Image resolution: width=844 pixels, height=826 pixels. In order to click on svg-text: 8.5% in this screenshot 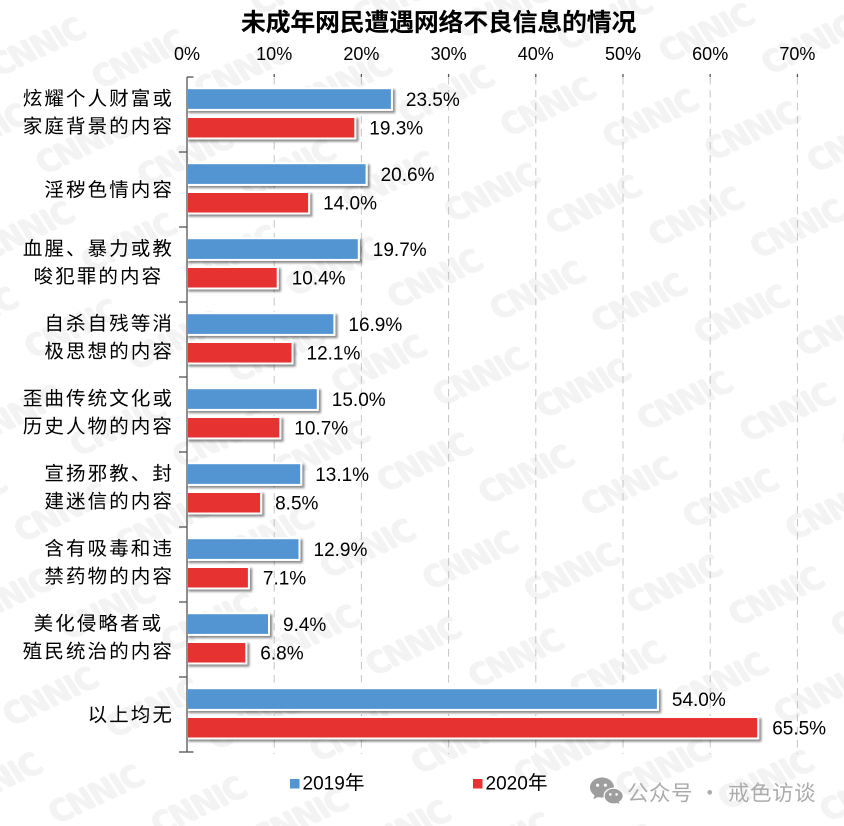, I will do `click(296, 504)`.